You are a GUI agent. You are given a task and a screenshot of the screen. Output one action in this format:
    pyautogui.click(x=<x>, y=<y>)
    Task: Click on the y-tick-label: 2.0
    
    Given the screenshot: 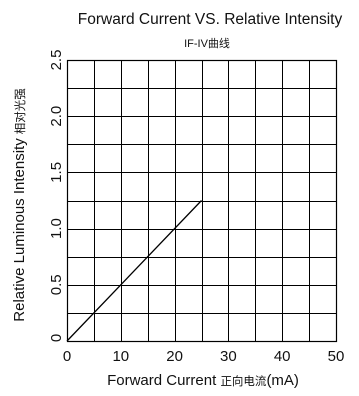 What is the action you would take?
    pyautogui.click(x=56, y=116)
    